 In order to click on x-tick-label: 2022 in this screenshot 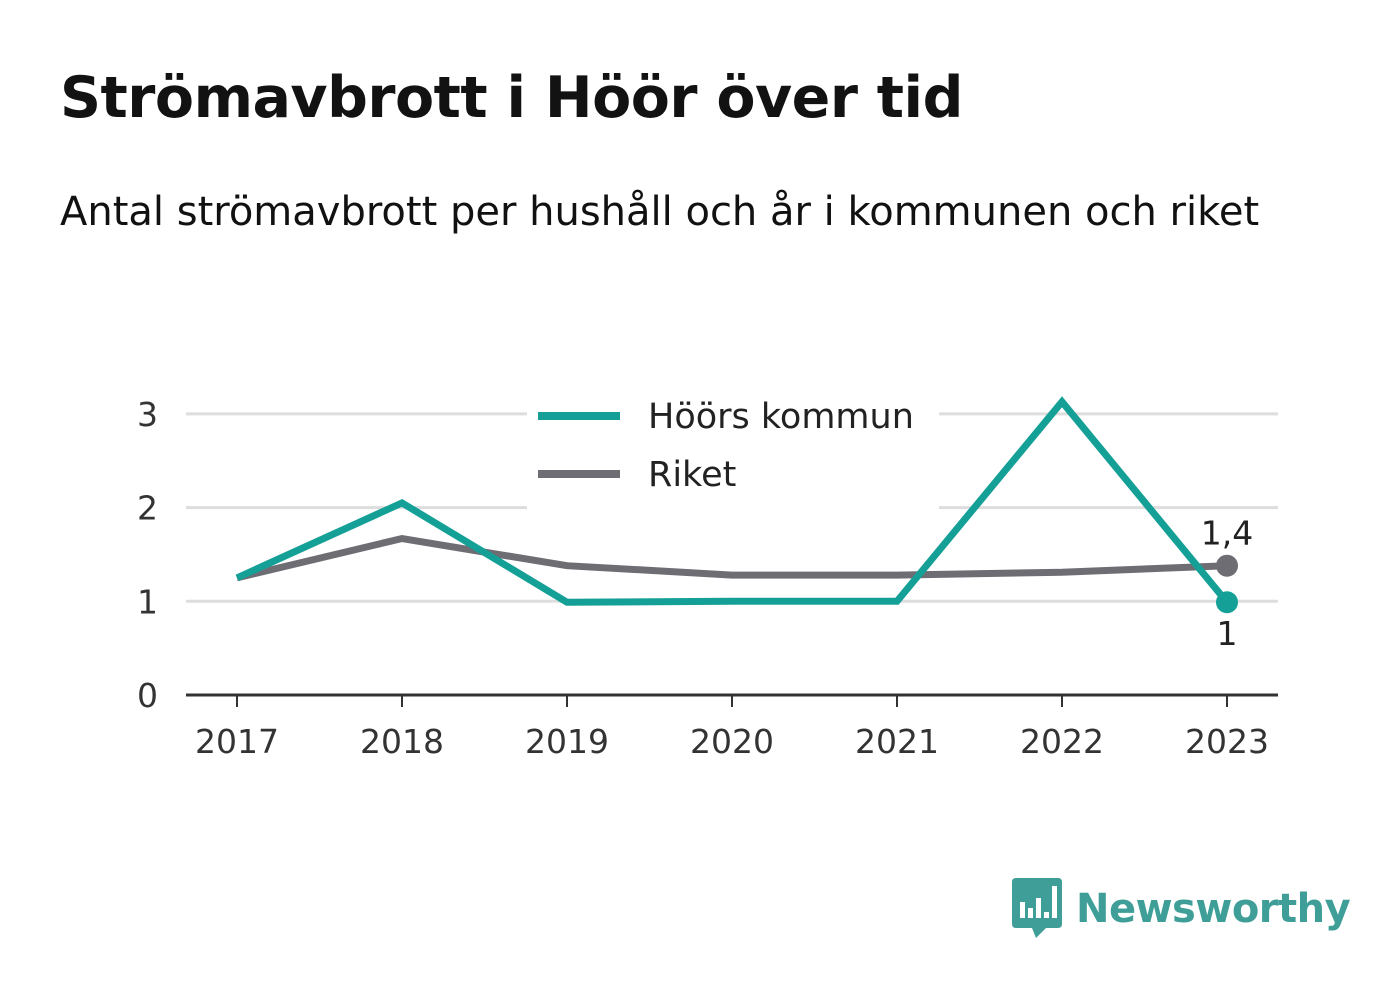, I will do `click(1062, 741)`.